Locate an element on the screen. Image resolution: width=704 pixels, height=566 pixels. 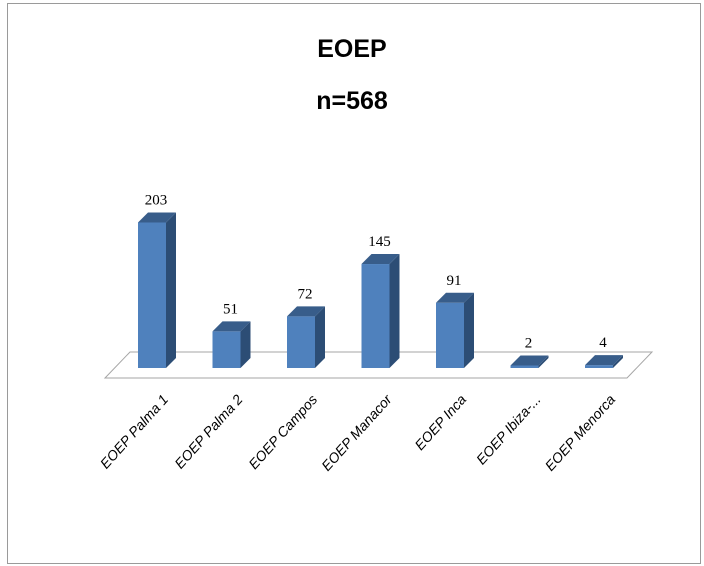
chart-subtitle: n=568 is located at coordinates (352, 101).